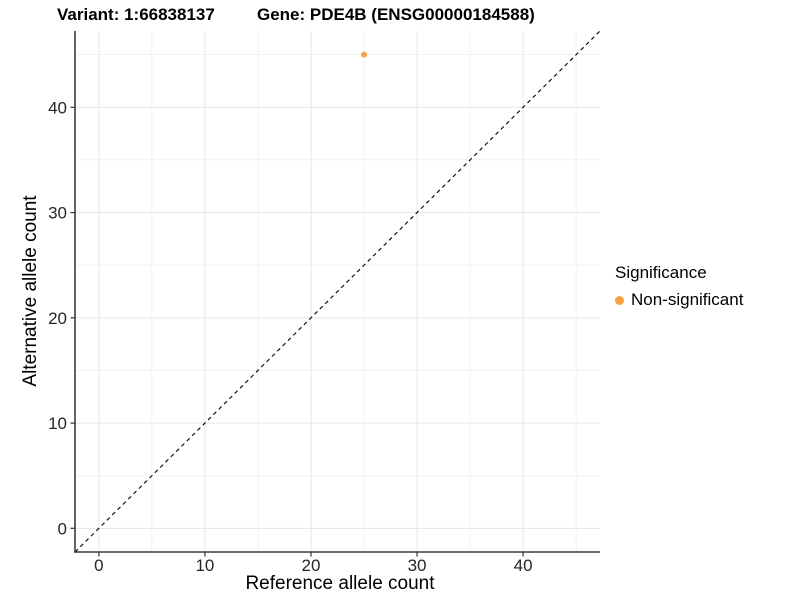 Image resolution: width=800 pixels, height=600 pixels. Describe the element at coordinates (136, 14) in the screenshot. I see `variant-title: Variant: 1:66838137` at that location.